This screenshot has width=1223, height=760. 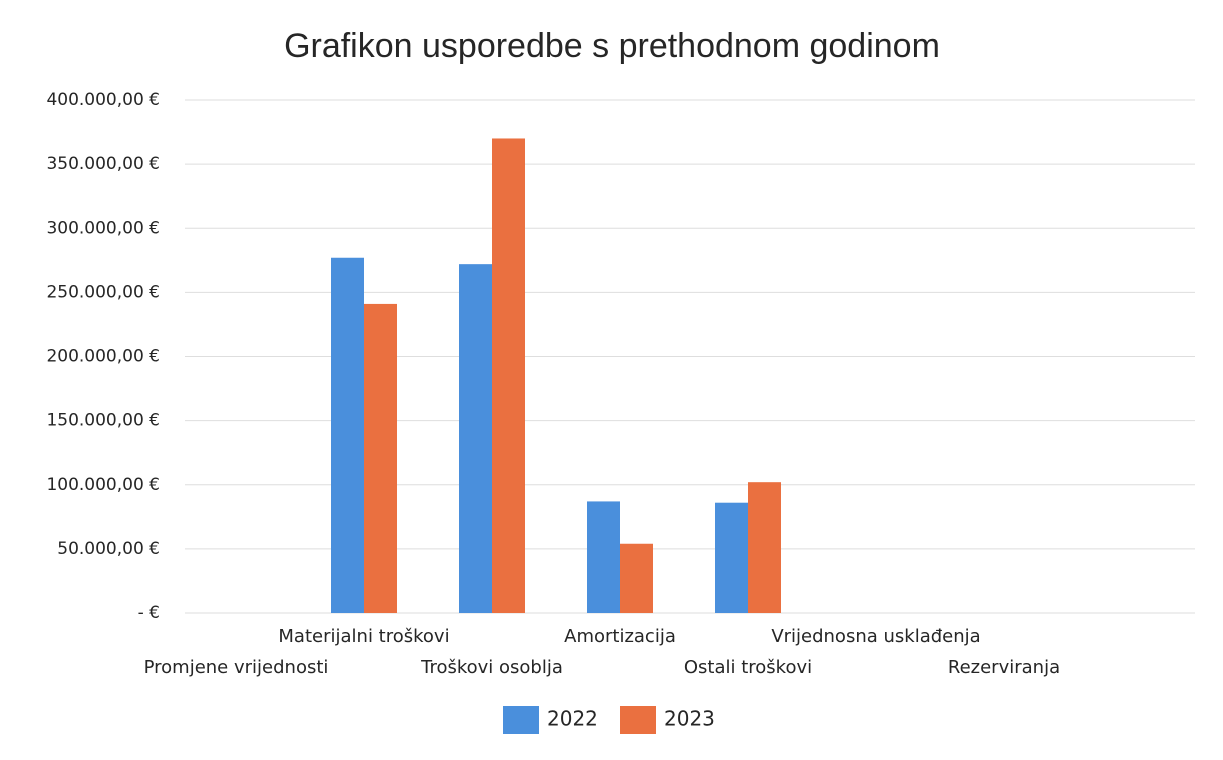 I want to click on y-tick-label: 200.000,00 €, so click(x=103, y=357).